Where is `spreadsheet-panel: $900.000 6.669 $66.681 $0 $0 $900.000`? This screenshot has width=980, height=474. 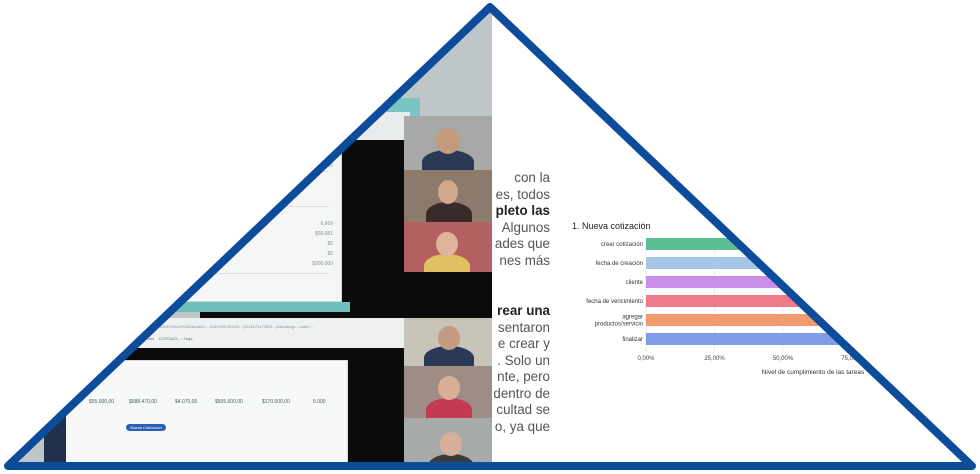 spreadsheet-panel: $900.000 6.669 $66.681 $0 $0 $900.000 is located at coordinates (256, 226).